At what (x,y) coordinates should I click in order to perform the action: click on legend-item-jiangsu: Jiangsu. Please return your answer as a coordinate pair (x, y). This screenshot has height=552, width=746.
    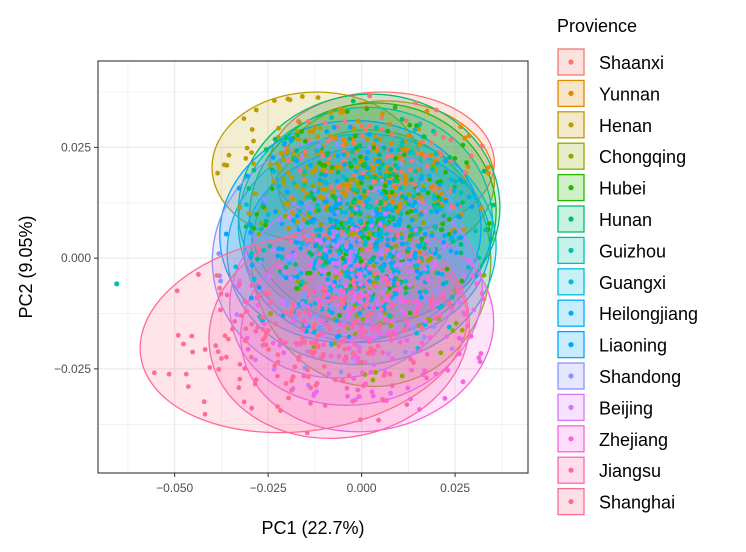
    Looking at the image, I should click on (609, 470).